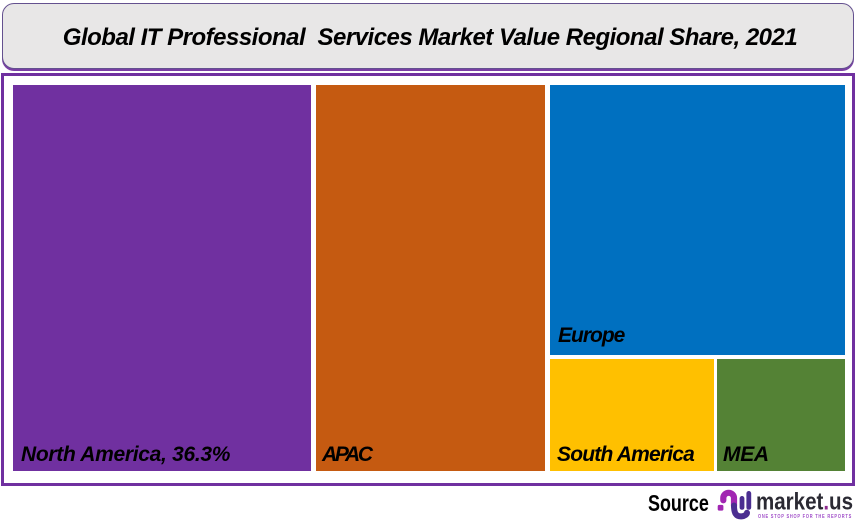  What do you see at coordinates (804, 502) in the screenshot?
I see `svg-text: market.us` at bounding box center [804, 502].